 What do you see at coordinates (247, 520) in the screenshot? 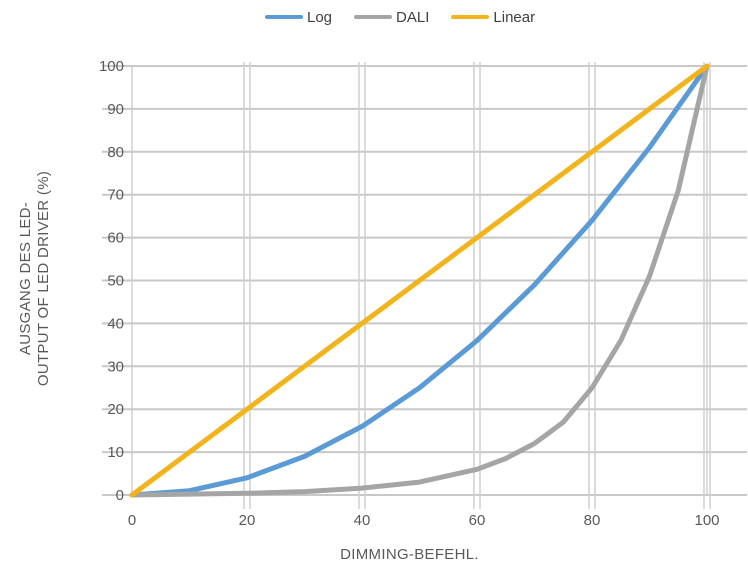
I see `x-tick-label: 20` at bounding box center [247, 520].